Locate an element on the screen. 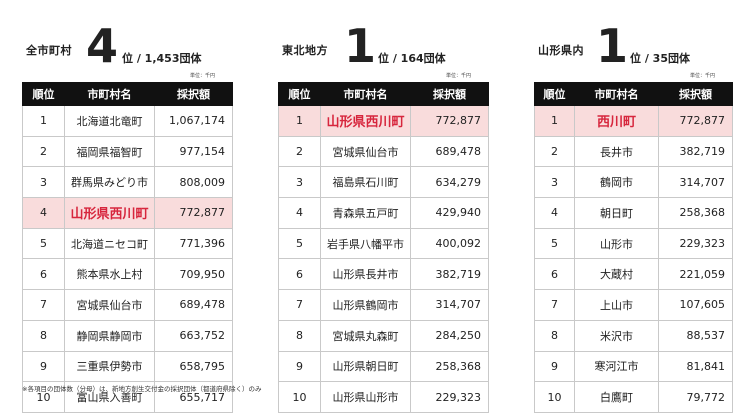 This screenshot has width=750, height=413. table-row: 6 熊本県水上村 709,950 is located at coordinates (127, 274).